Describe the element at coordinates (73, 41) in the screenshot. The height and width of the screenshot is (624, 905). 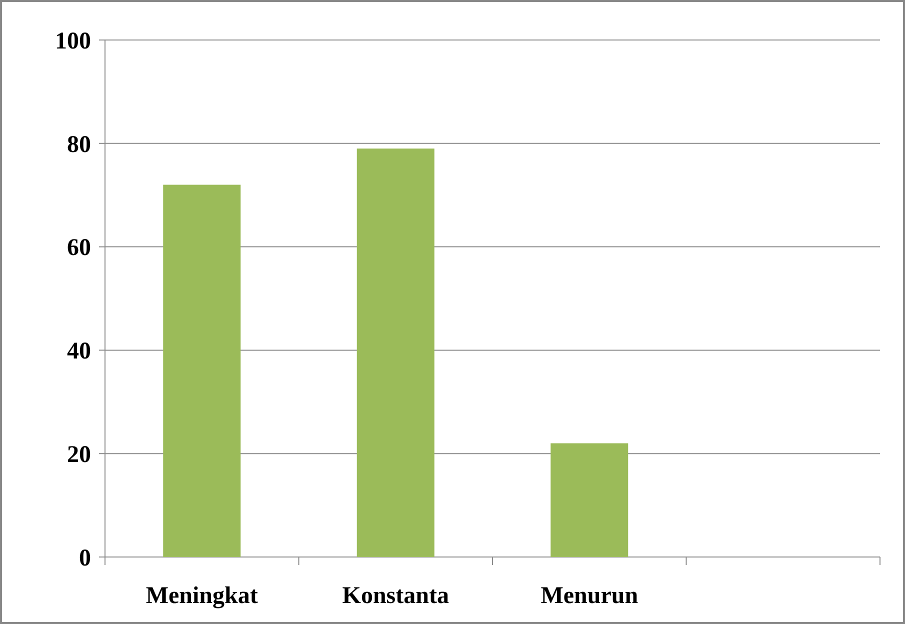
I see `y-tick-label: 100` at that location.